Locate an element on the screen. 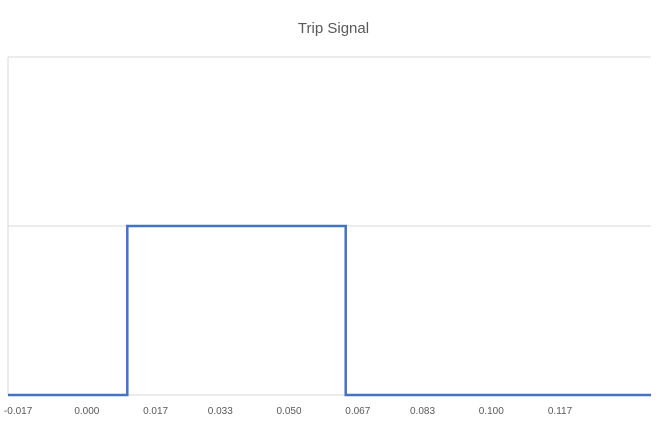 This screenshot has width=667, height=423. chart-title: Trip Signal is located at coordinates (333, 28).